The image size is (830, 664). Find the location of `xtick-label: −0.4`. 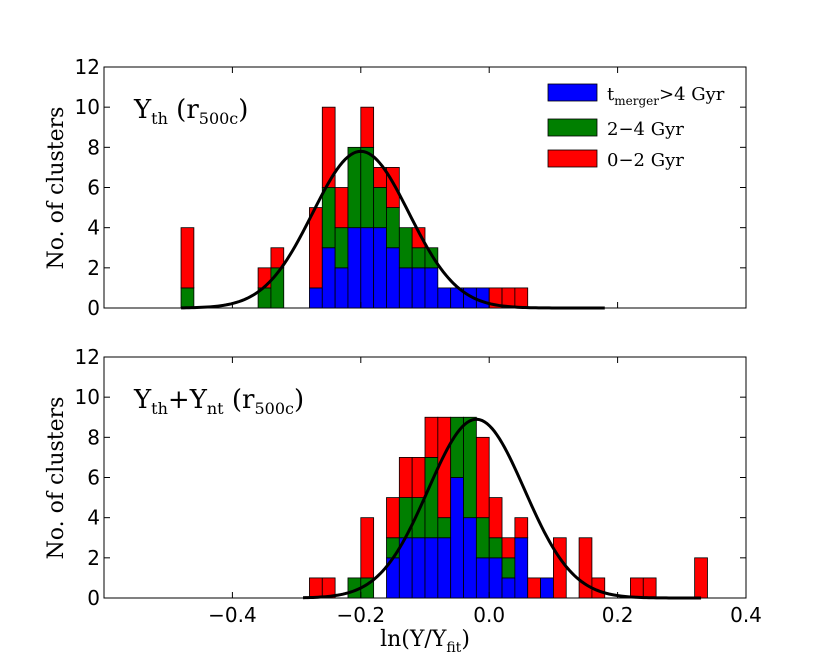

xtick-label: −0.4 is located at coordinates (232, 615).